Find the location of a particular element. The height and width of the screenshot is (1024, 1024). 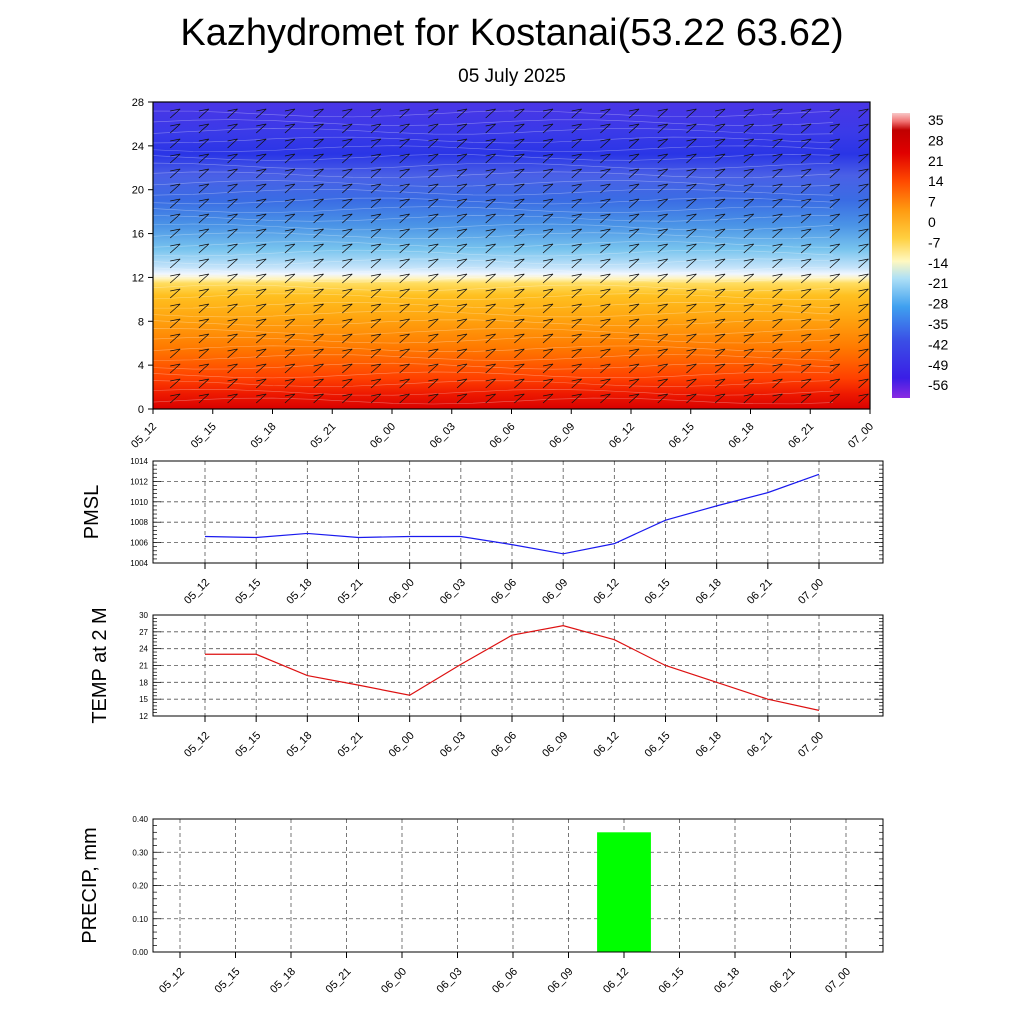

heatmap-xtick-label: 06_00 is located at coordinates (383, 436).